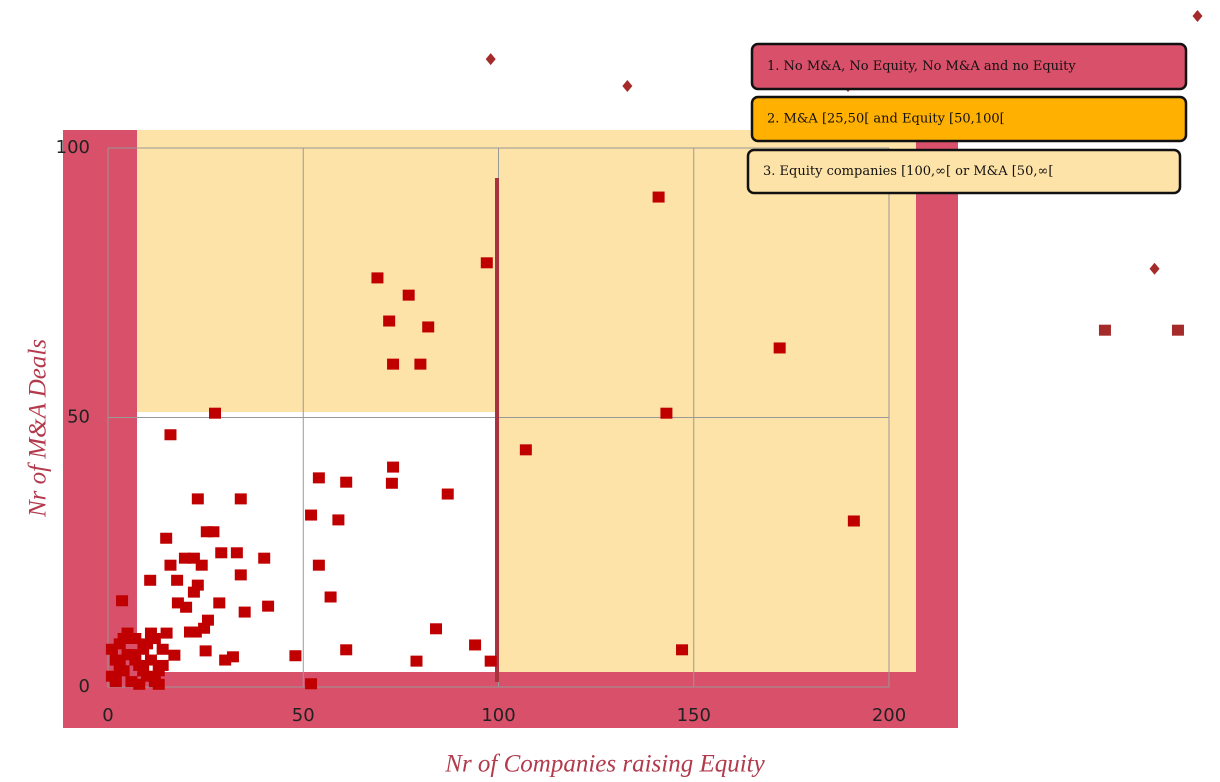 This screenshot has width=1220, height=782. What do you see at coordinates (107, 715) in the screenshot?
I see `x-tick-label: 0` at bounding box center [107, 715].